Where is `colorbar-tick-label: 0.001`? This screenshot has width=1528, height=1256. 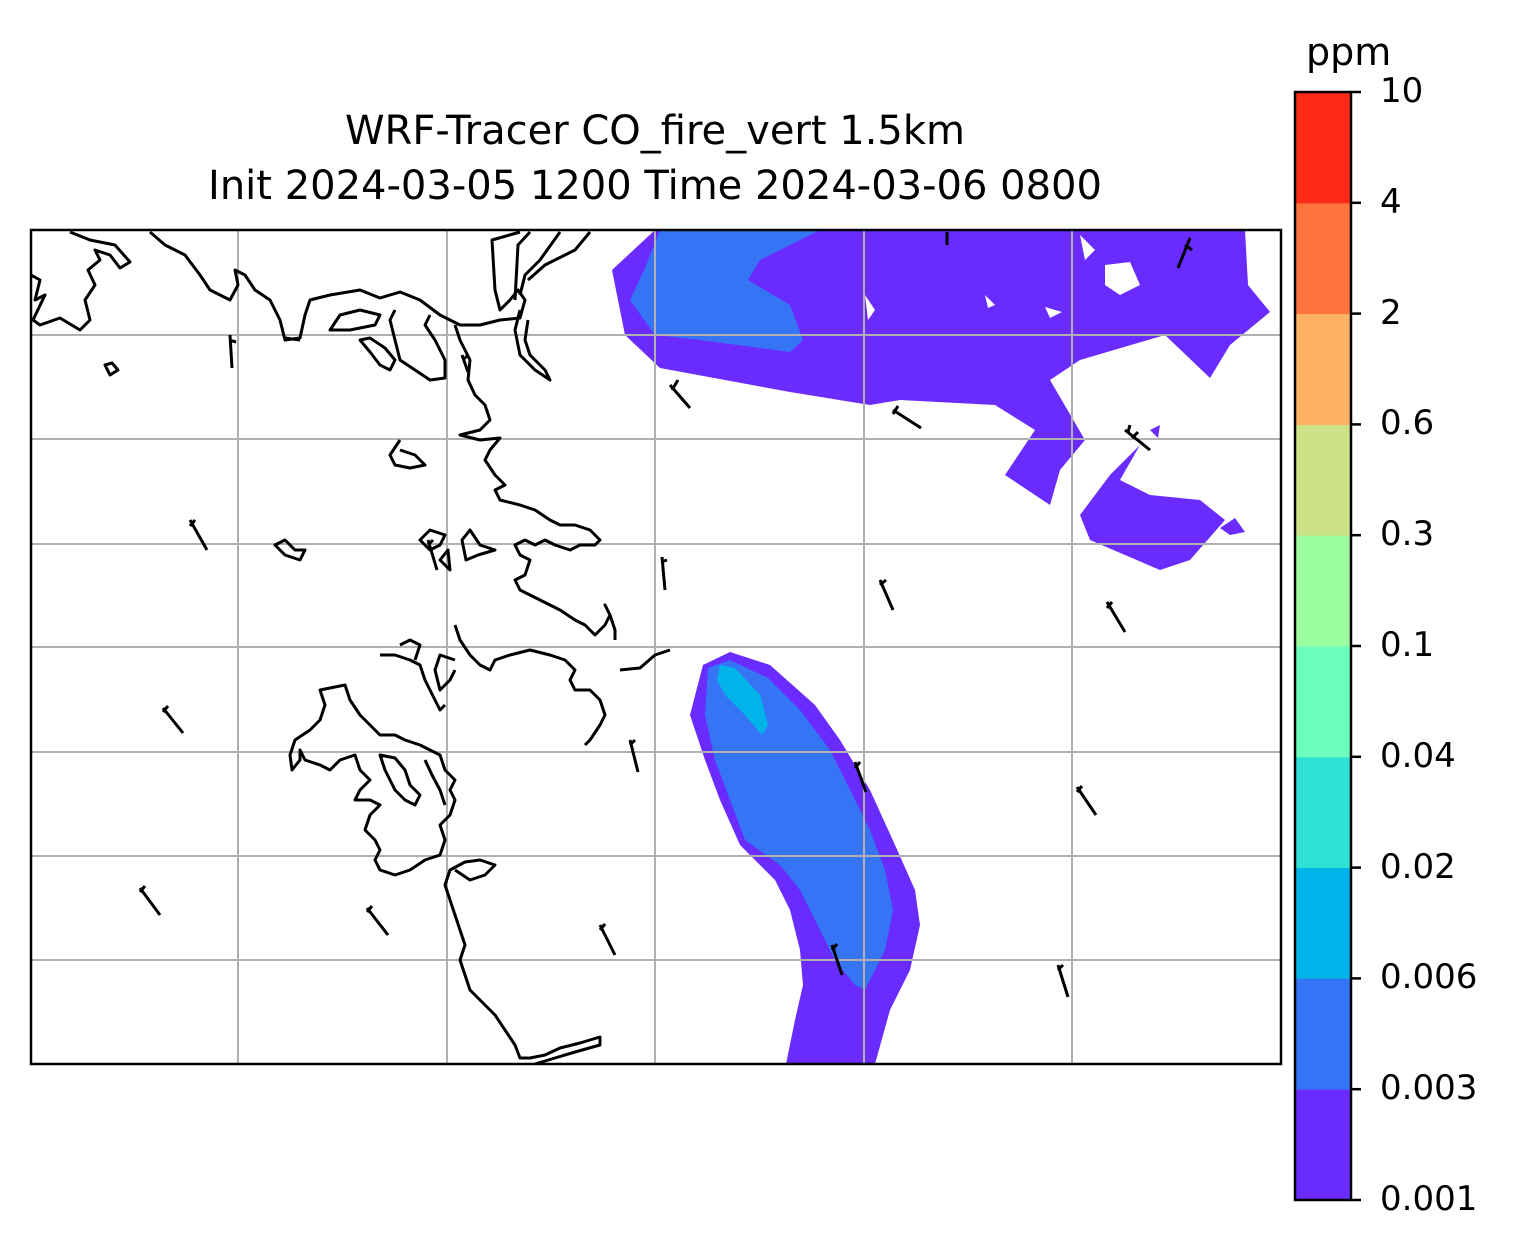
colorbar-tick-label: 0.001 is located at coordinates (1429, 1199).